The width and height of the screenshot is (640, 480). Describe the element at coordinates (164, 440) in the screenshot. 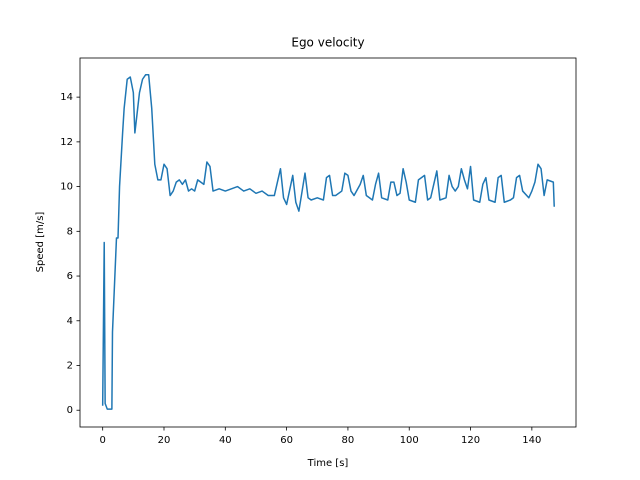

I see `x-tick-label: 20` at that location.